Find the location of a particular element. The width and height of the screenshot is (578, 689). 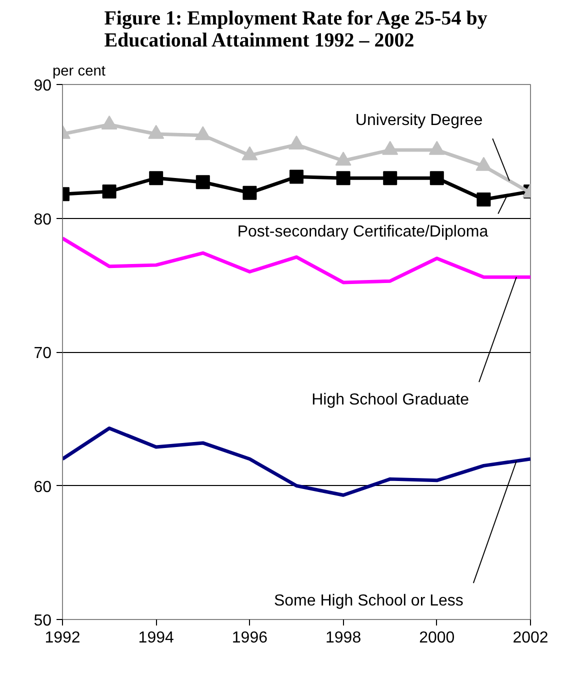

y-axis-title: per cent is located at coordinates (79, 72).